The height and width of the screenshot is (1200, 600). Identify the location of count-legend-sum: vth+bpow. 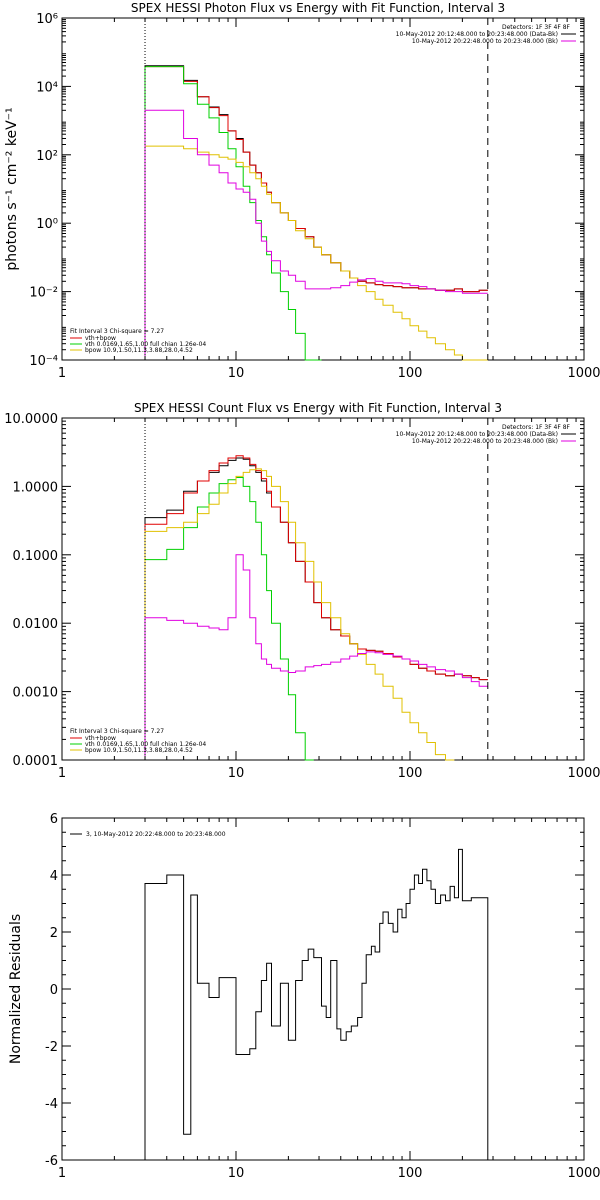
(100, 738).